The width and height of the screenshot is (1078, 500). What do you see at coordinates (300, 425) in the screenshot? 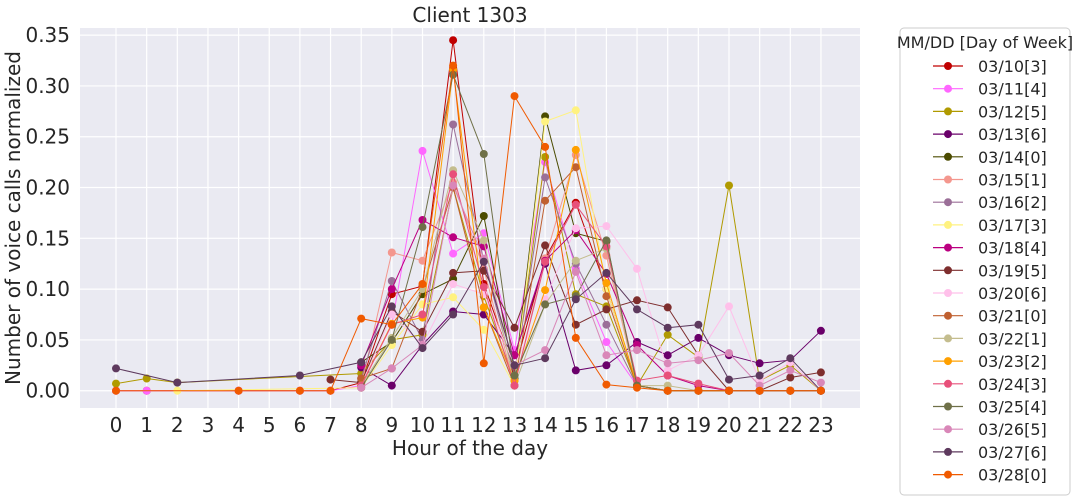
I see `x-tick-label: 6` at bounding box center [300, 425].